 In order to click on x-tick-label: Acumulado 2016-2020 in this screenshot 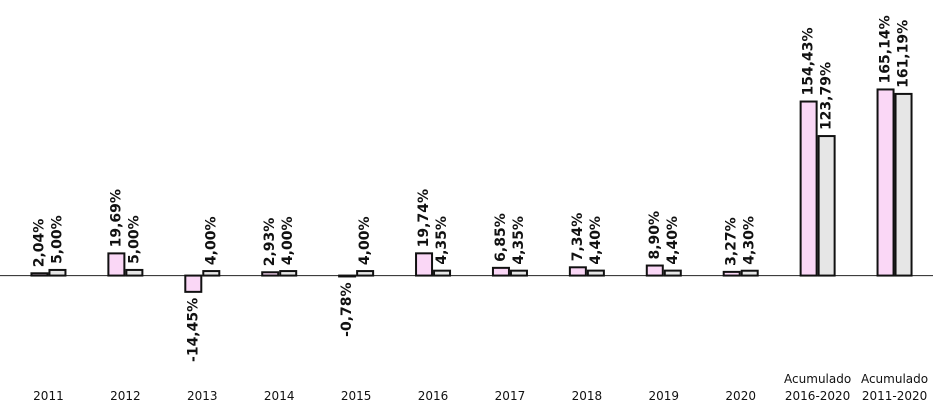, I will do `click(817, 387)`.